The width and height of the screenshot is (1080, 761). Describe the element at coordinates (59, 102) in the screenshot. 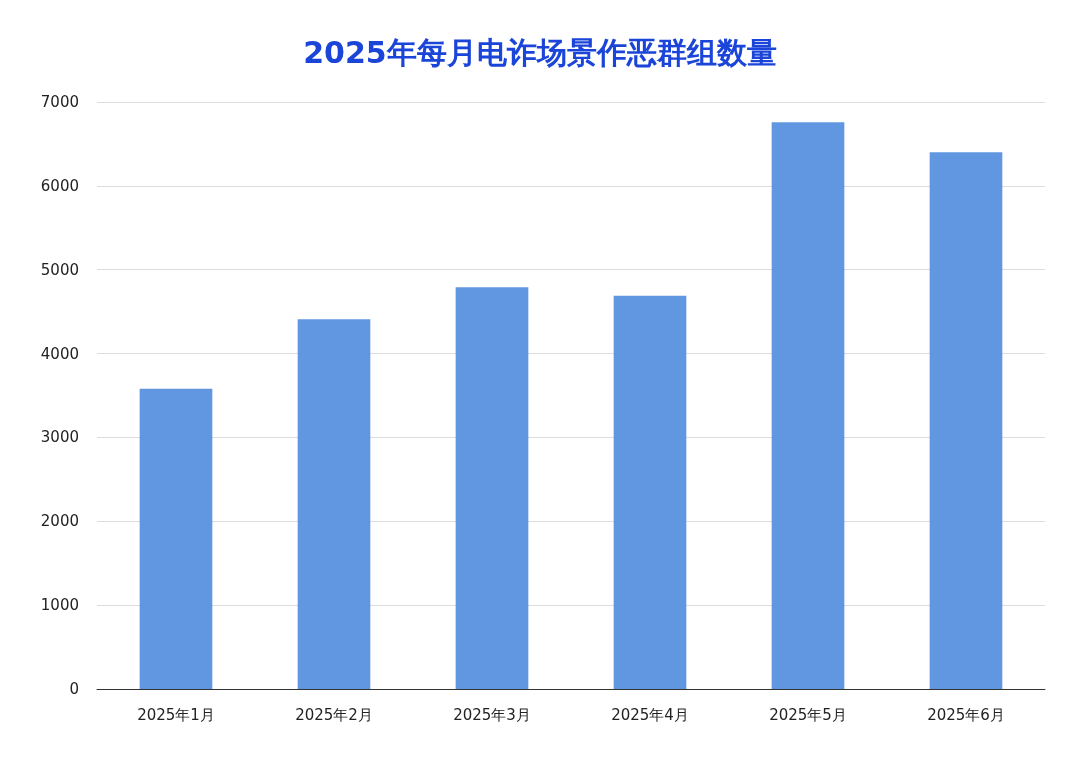

I see `y-tick-label: 7000` at that location.